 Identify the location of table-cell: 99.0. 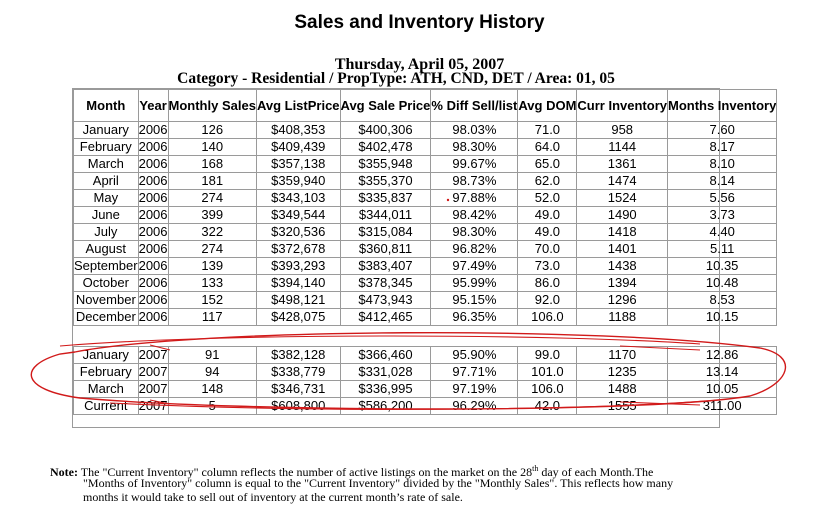
(547, 355).